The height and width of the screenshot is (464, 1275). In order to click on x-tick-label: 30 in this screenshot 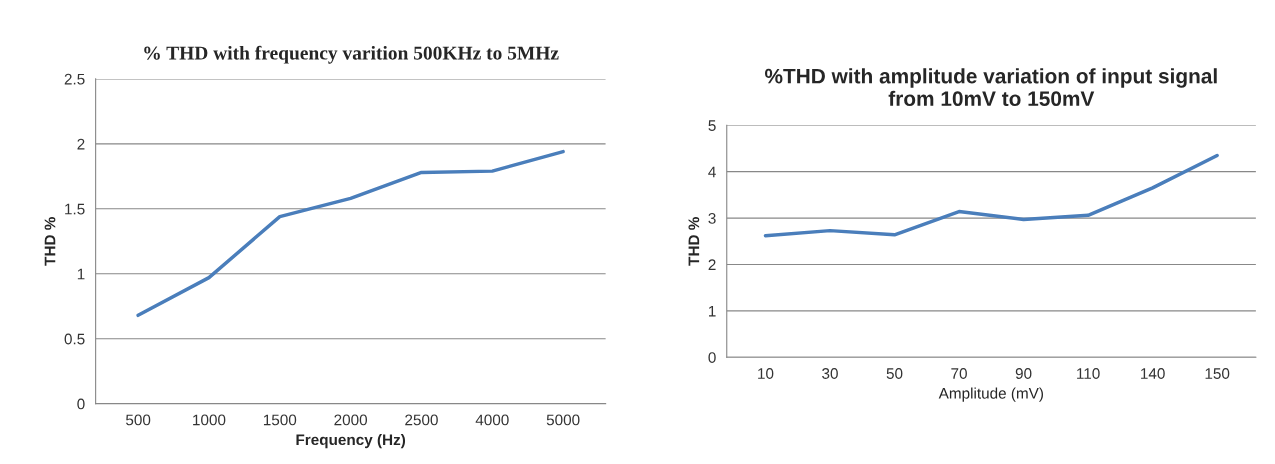, I will do `click(830, 373)`.